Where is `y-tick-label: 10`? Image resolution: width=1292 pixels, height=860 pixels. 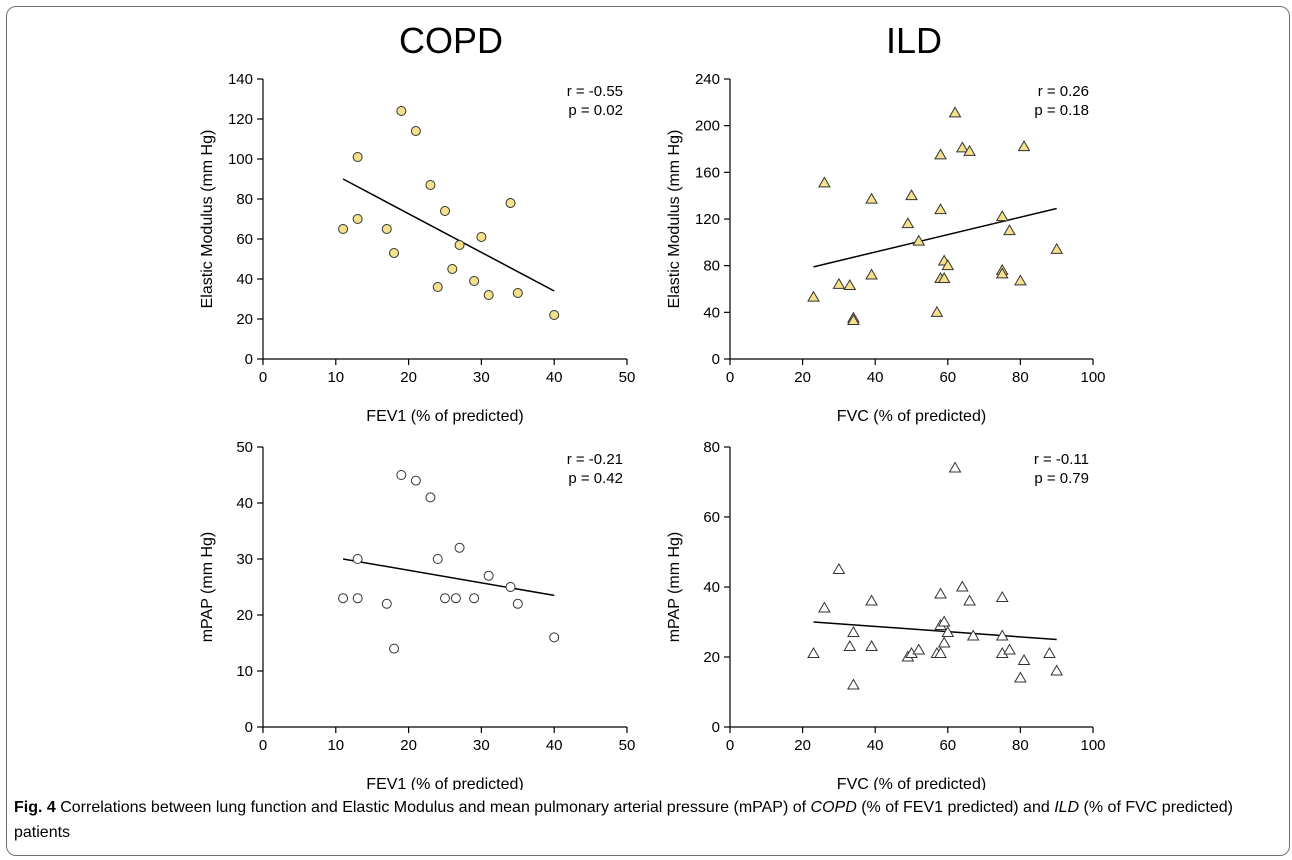 y-tick-label: 10 is located at coordinates (244, 671).